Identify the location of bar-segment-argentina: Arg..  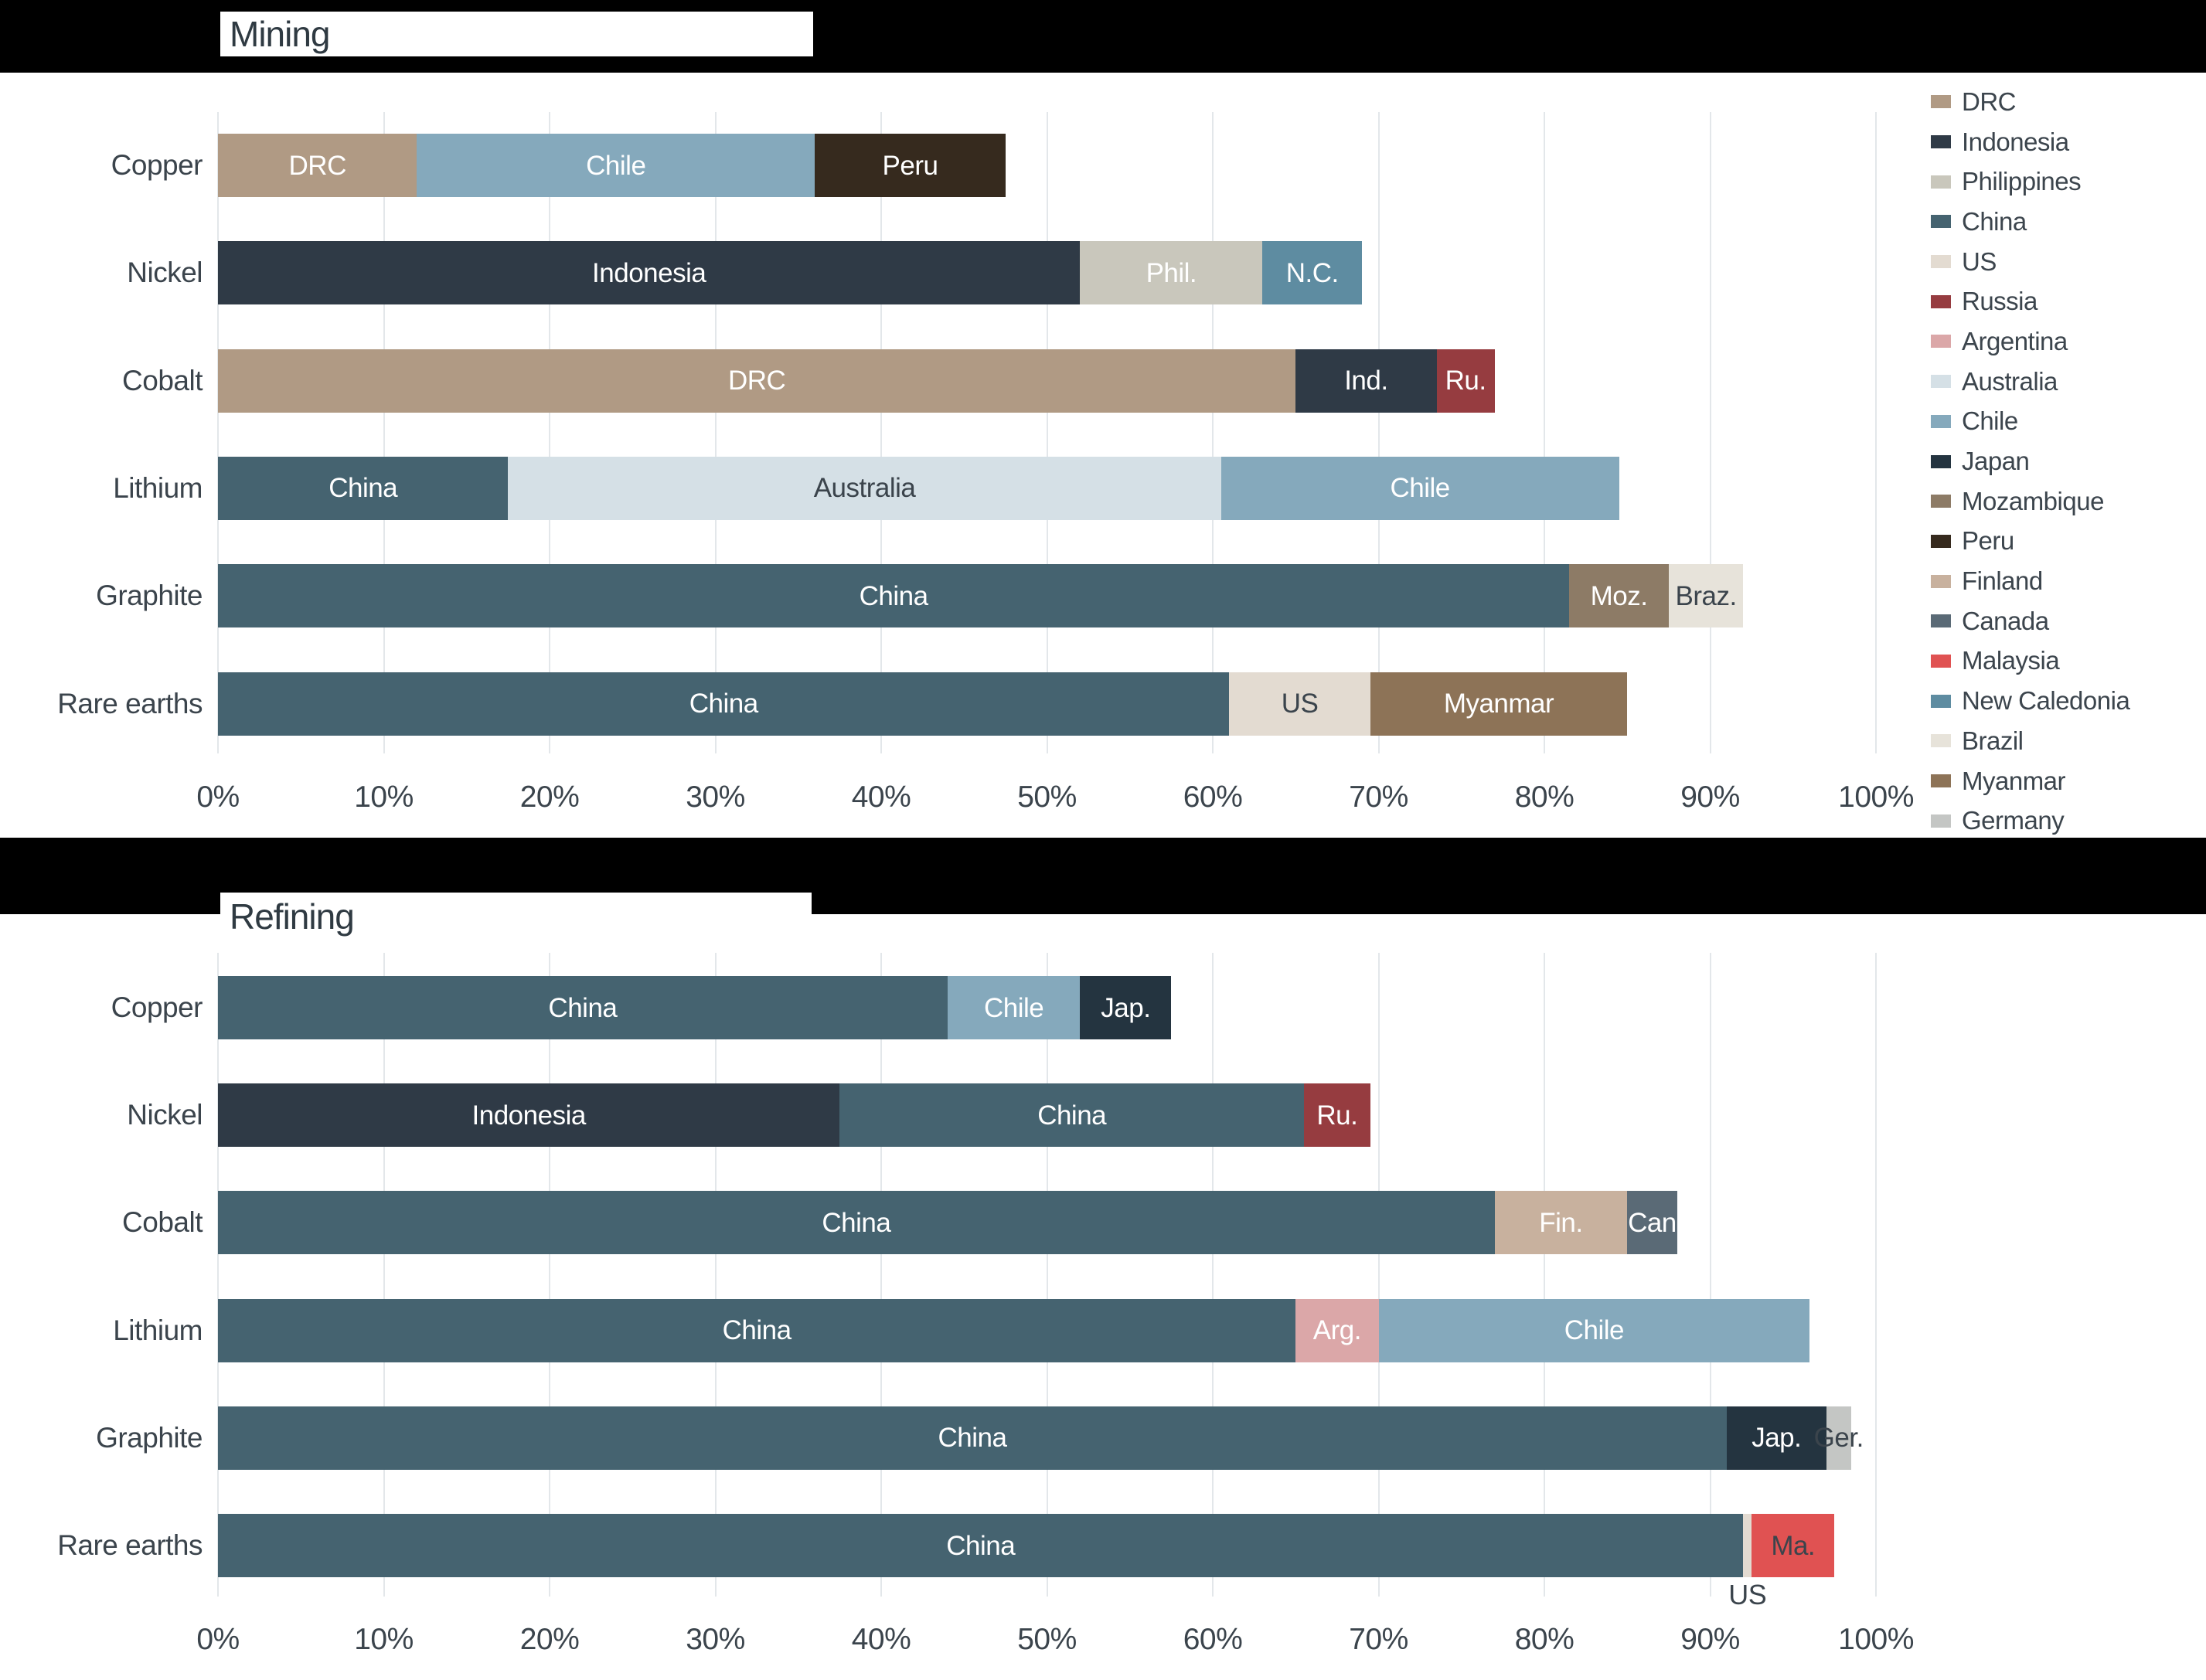
(1337, 1330).